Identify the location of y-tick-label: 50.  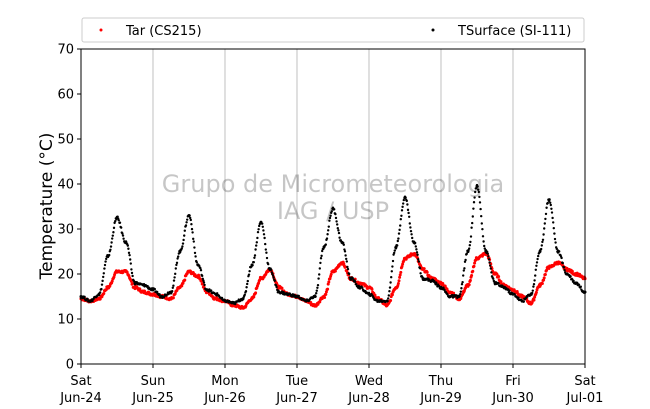
(65, 140).